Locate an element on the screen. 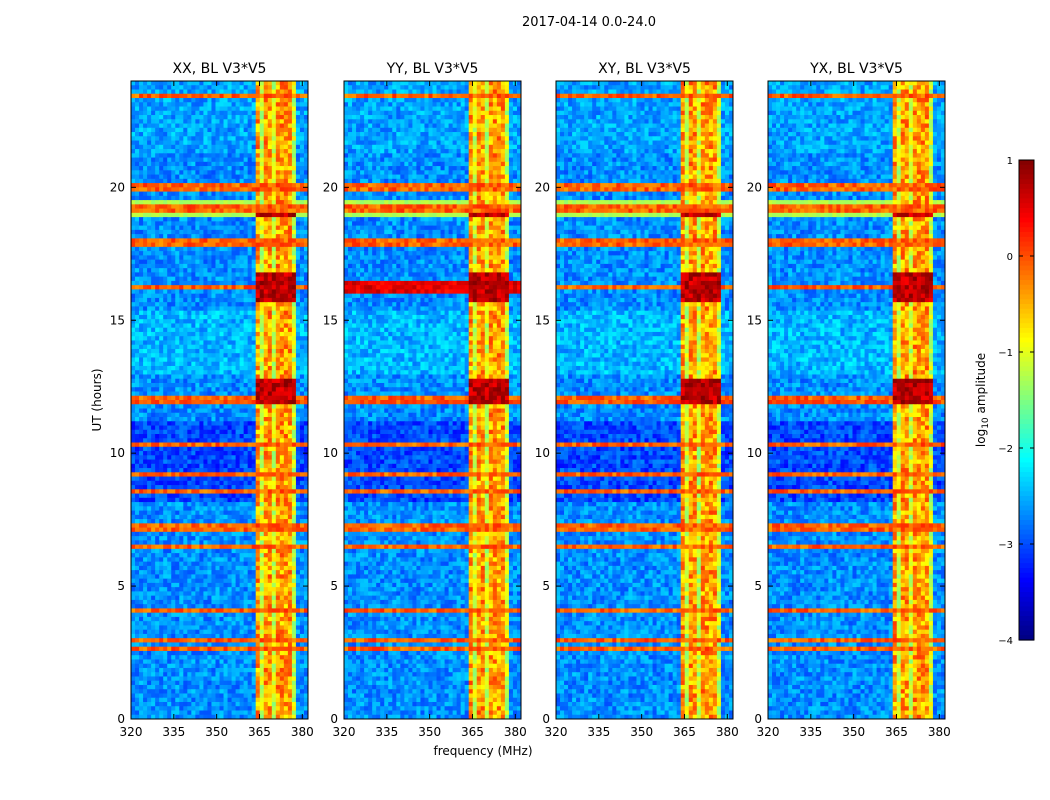 The height and width of the screenshot is (800, 1050). colorbar-tick-label: −1 is located at coordinates (1005, 353).